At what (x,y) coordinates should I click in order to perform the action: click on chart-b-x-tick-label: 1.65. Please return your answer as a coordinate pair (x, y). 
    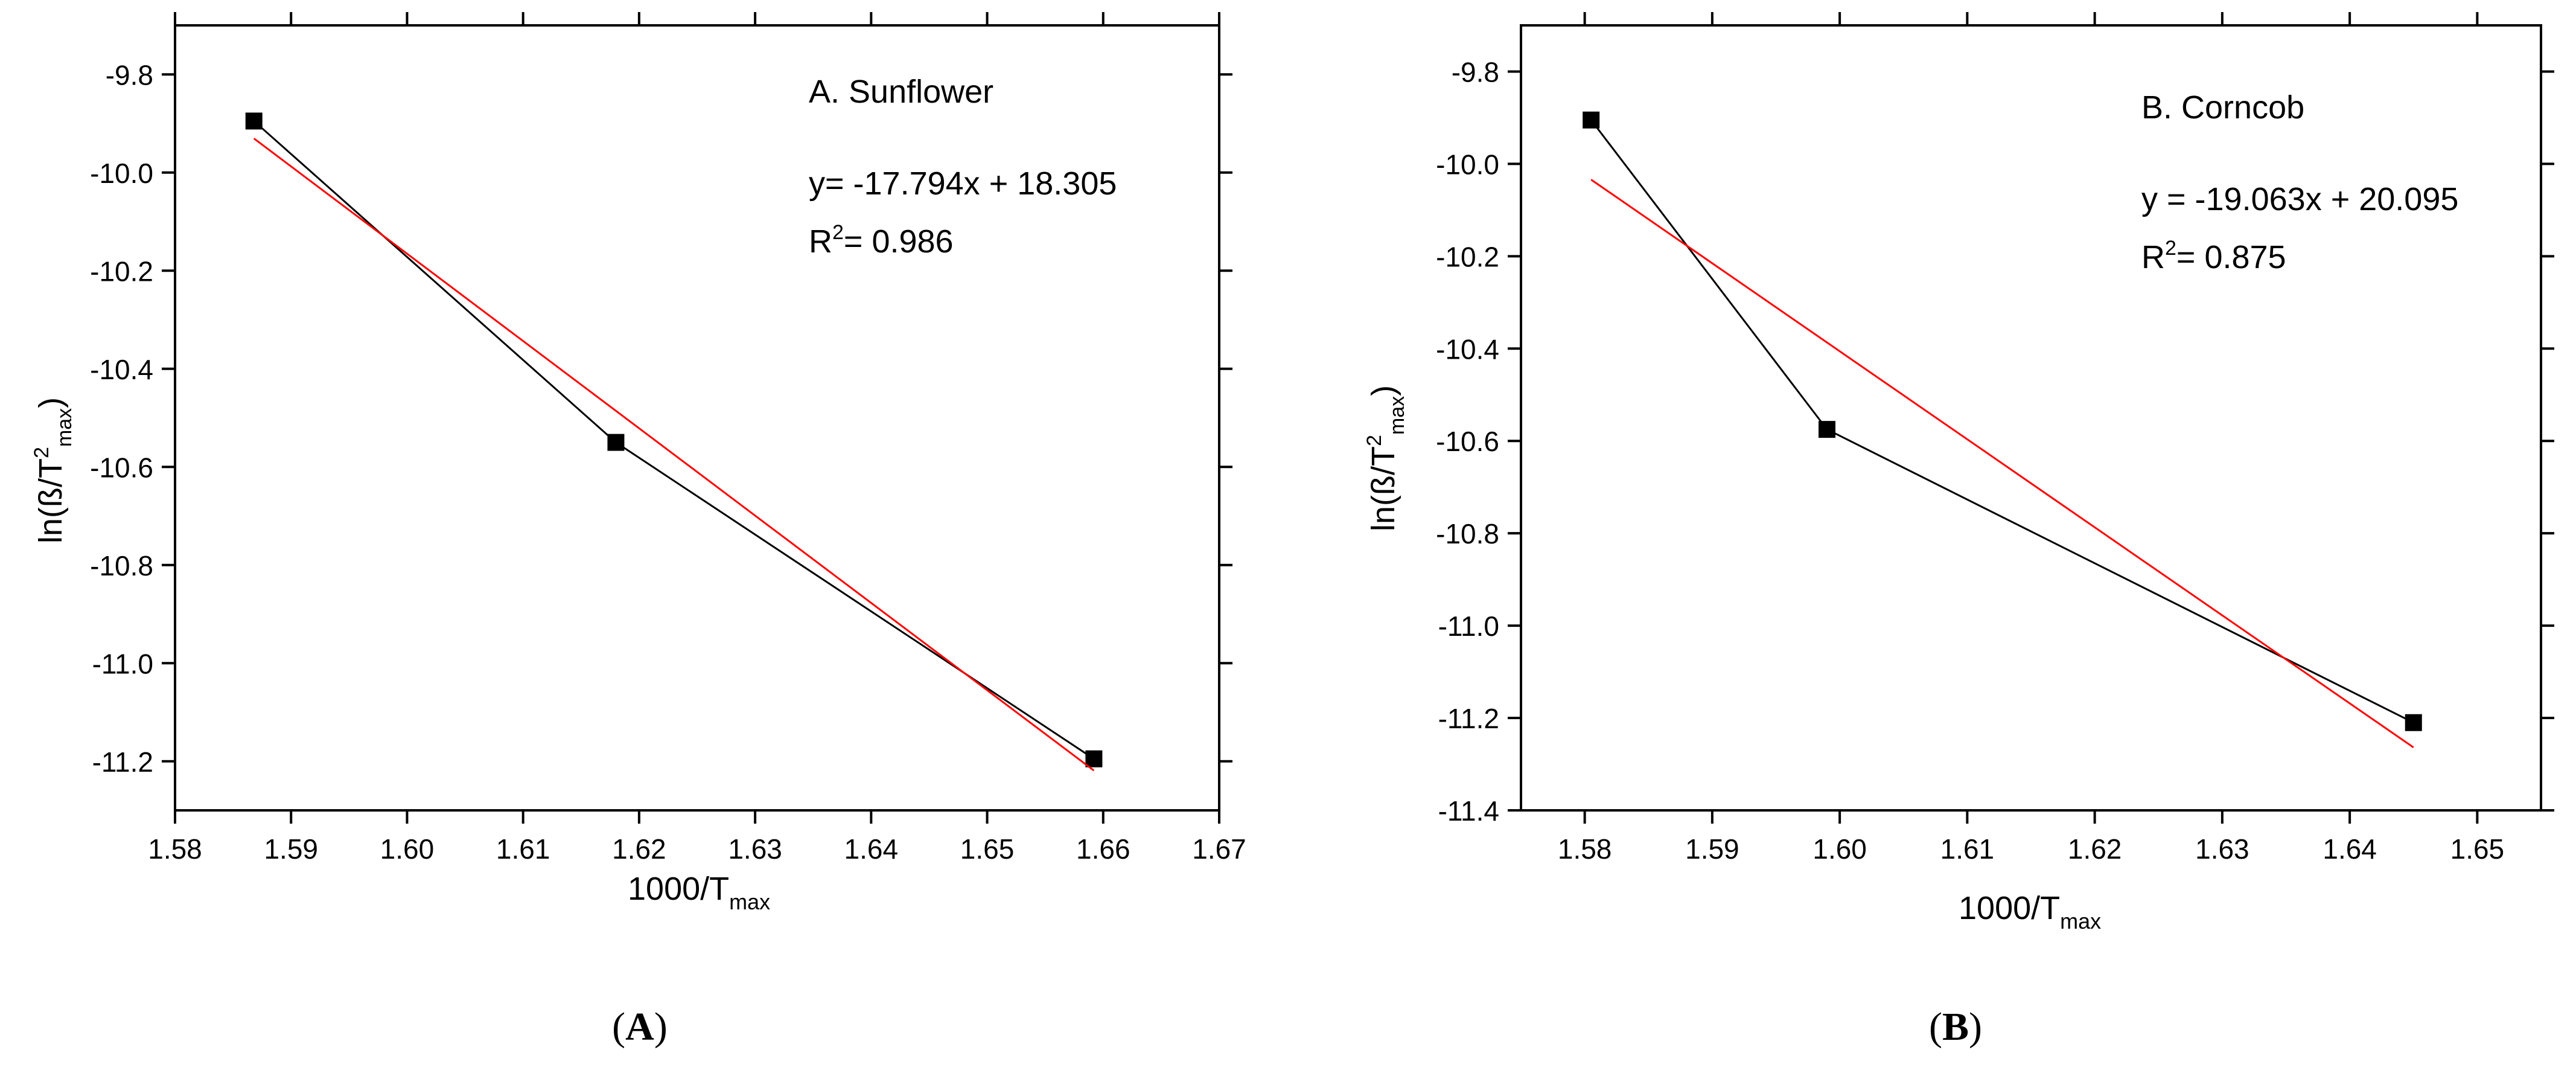
    Looking at the image, I should click on (2477, 849).